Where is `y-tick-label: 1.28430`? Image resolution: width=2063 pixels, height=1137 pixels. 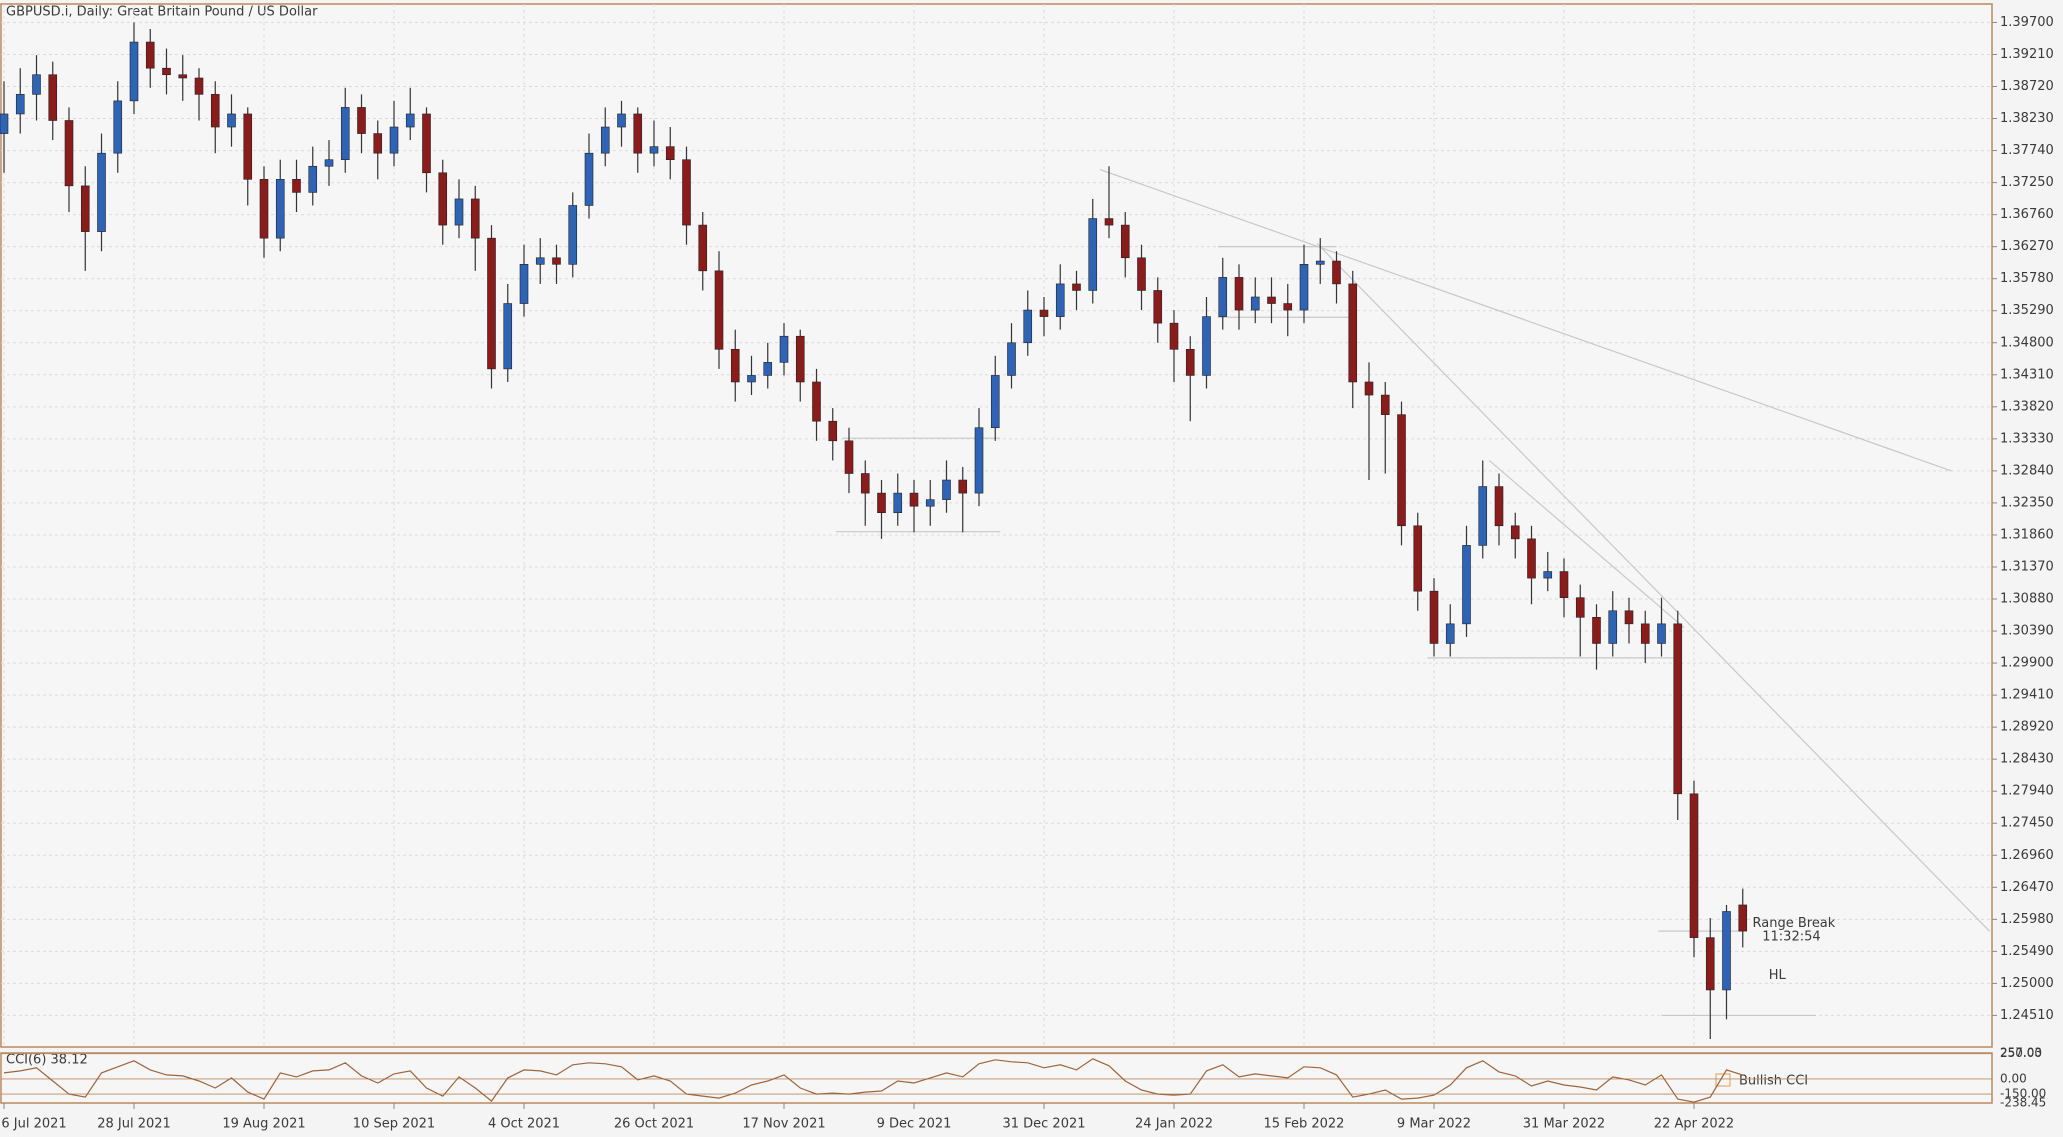 y-tick-label: 1.28430 is located at coordinates (2027, 759).